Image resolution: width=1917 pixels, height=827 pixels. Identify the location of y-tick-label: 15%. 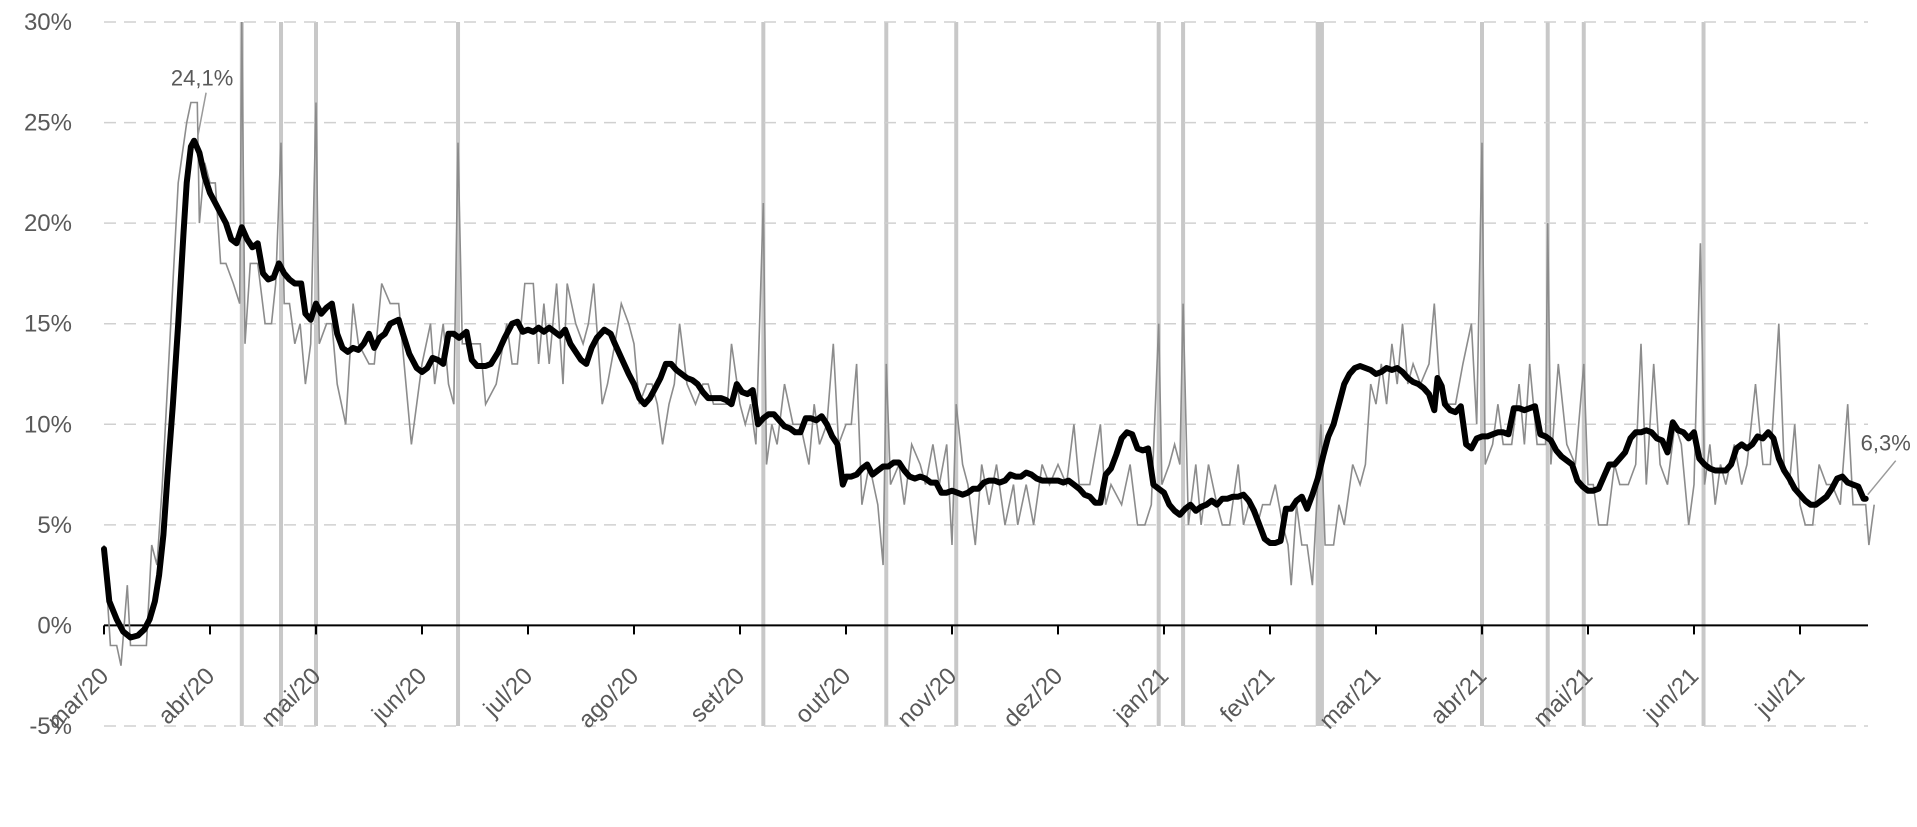
(48, 324).